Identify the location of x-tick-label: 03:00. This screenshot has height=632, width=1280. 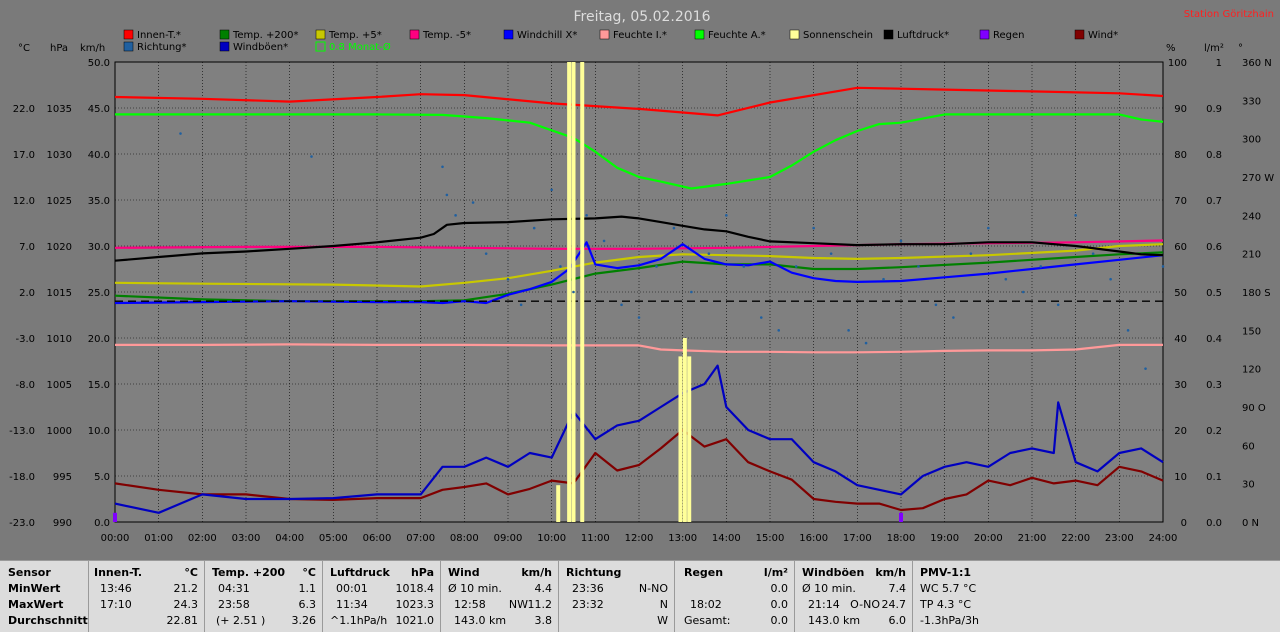
(246, 538).